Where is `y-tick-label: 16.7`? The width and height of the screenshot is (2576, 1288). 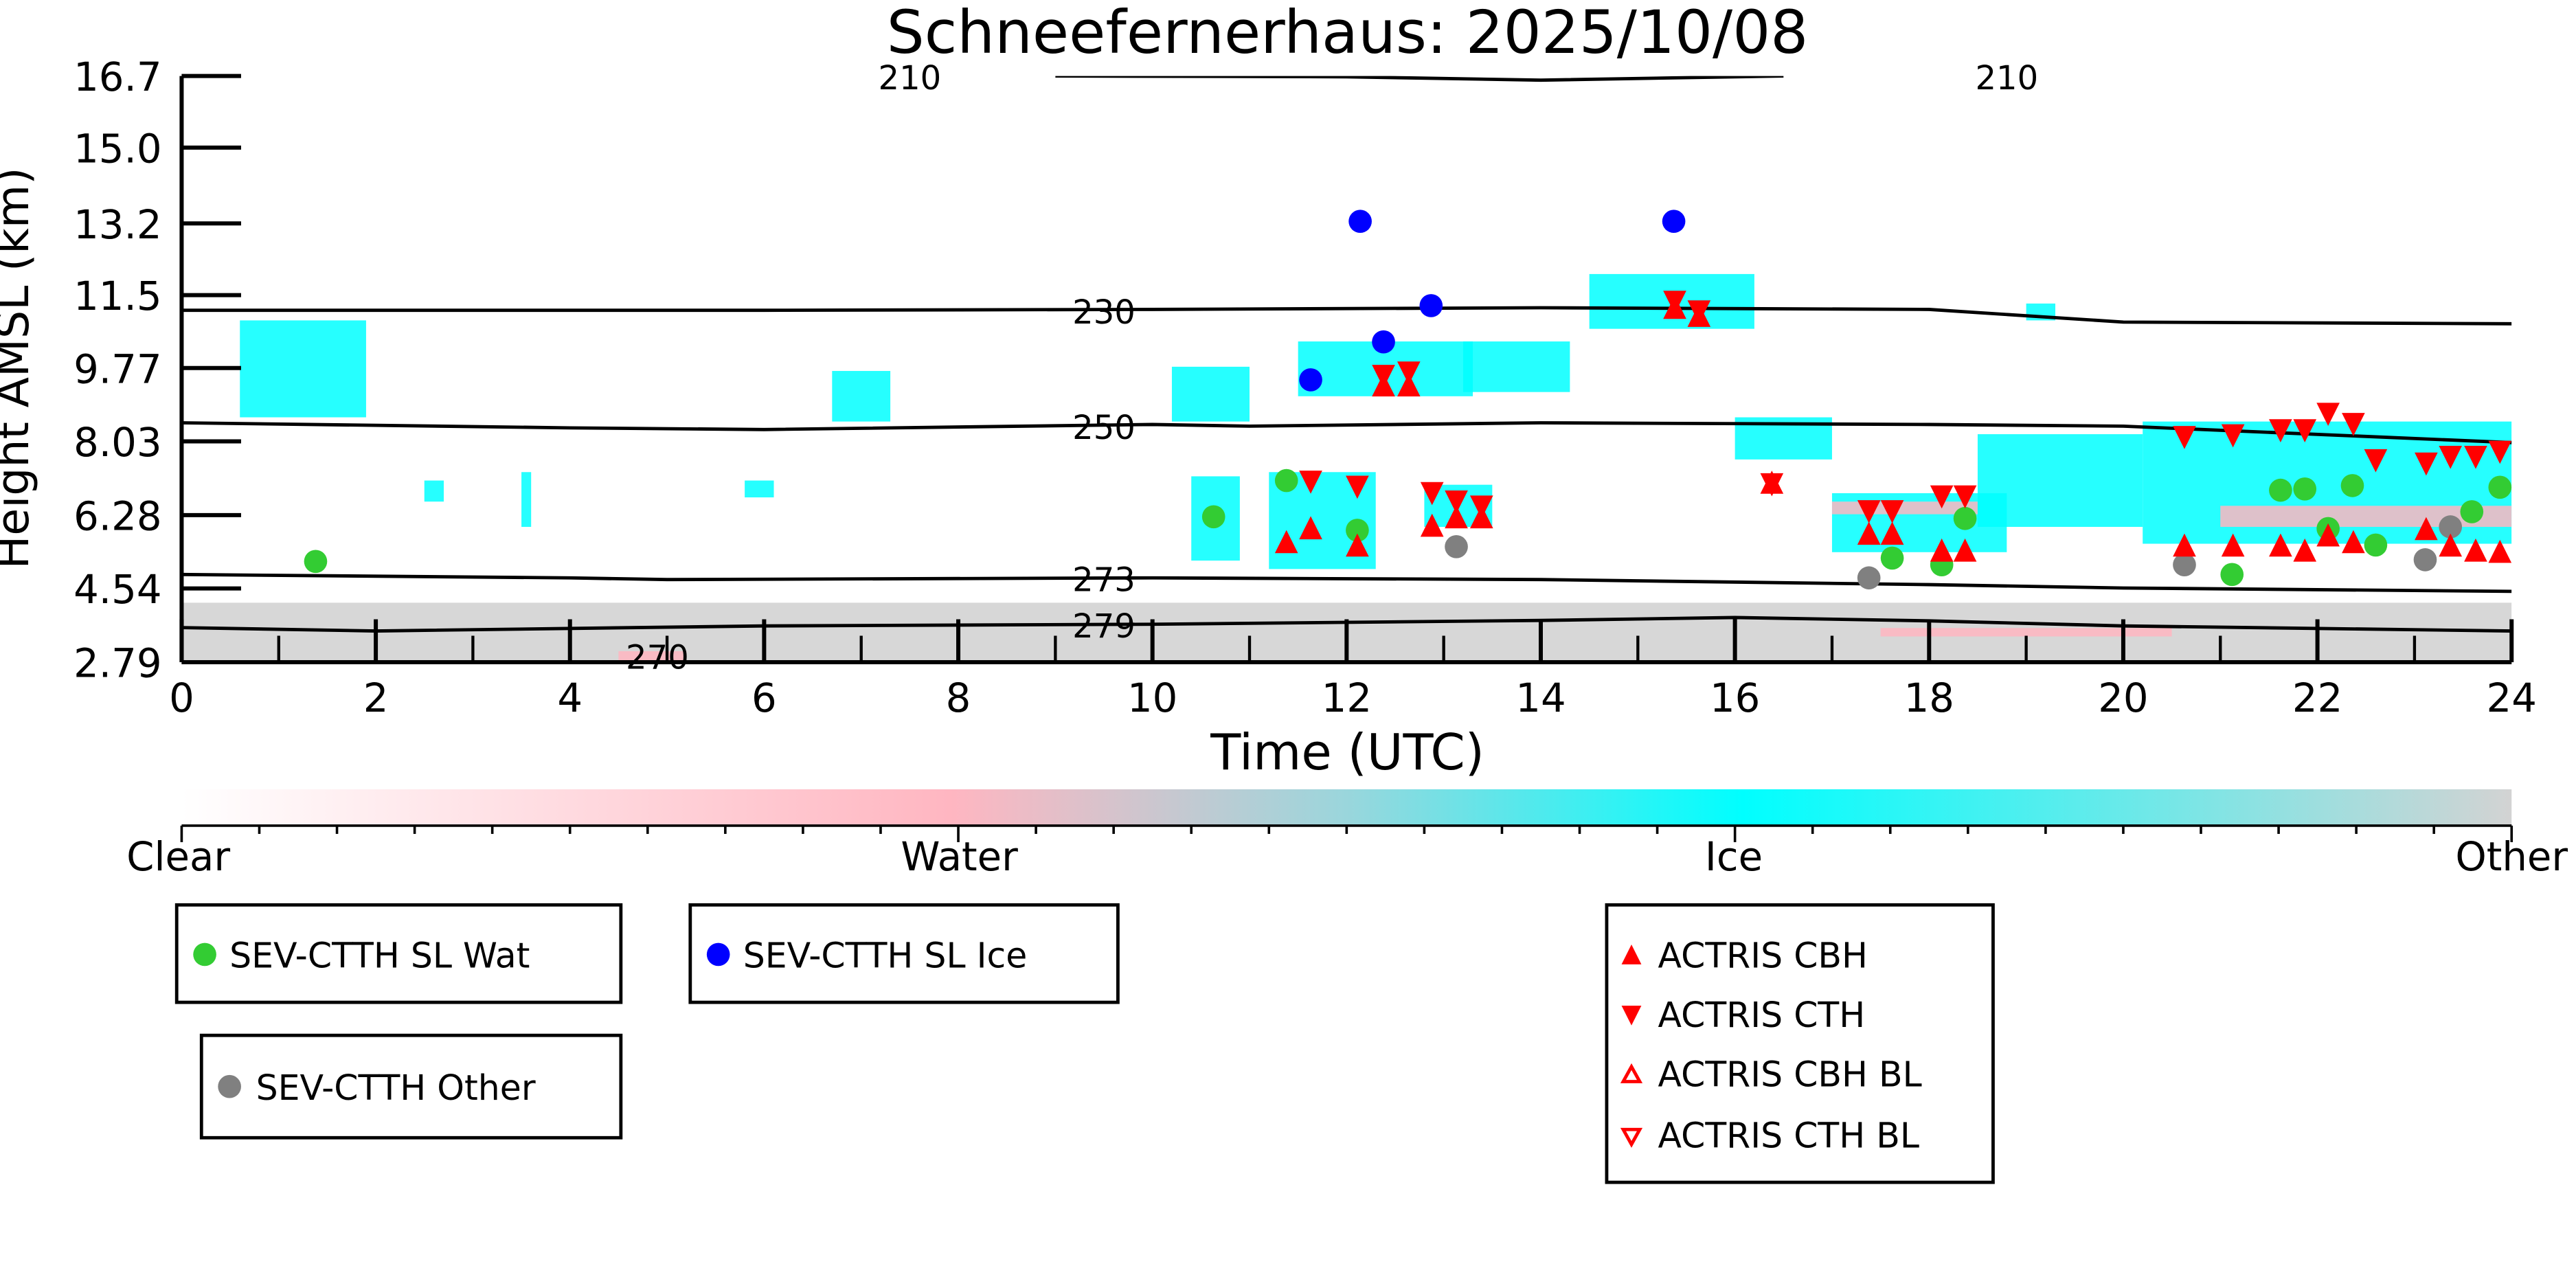
y-tick-label: 16.7 is located at coordinates (117, 77).